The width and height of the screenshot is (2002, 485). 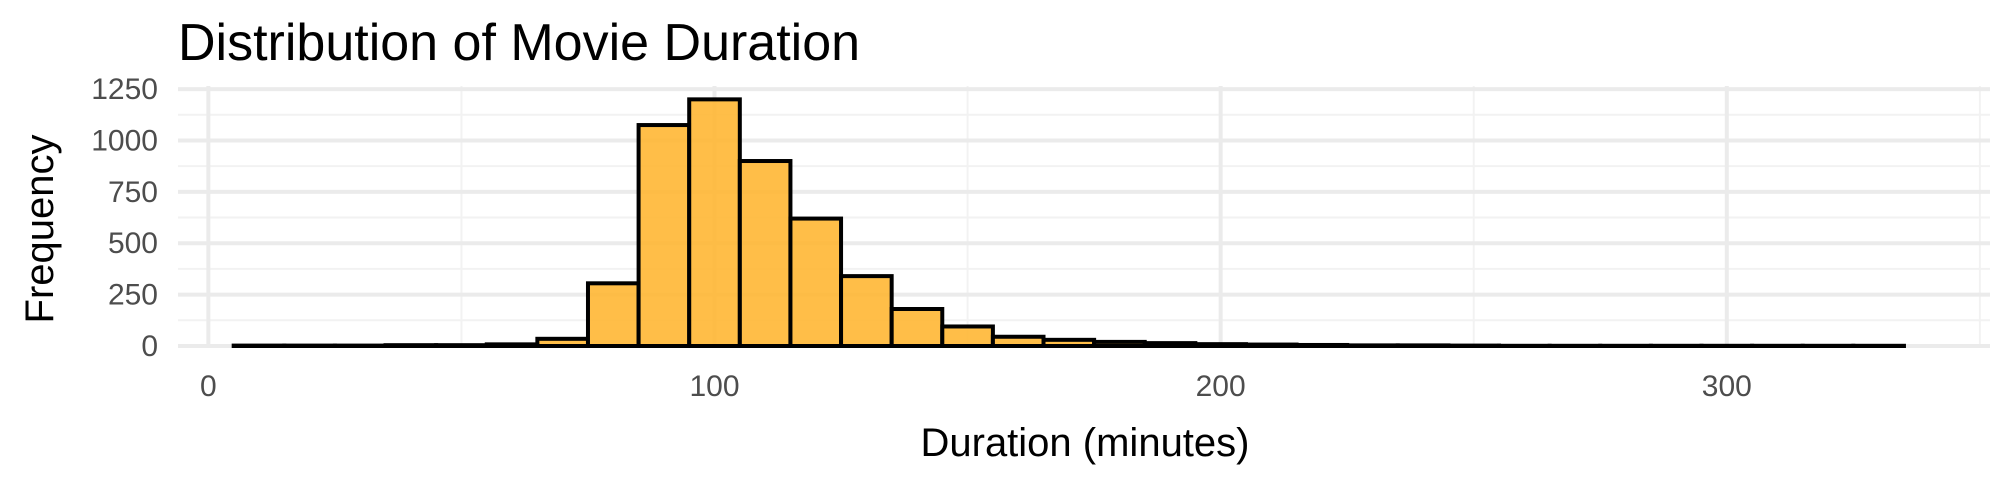 What do you see at coordinates (124, 140) in the screenshot?
I see `y-tick-label: 1000` at bounding box center [124, 140].